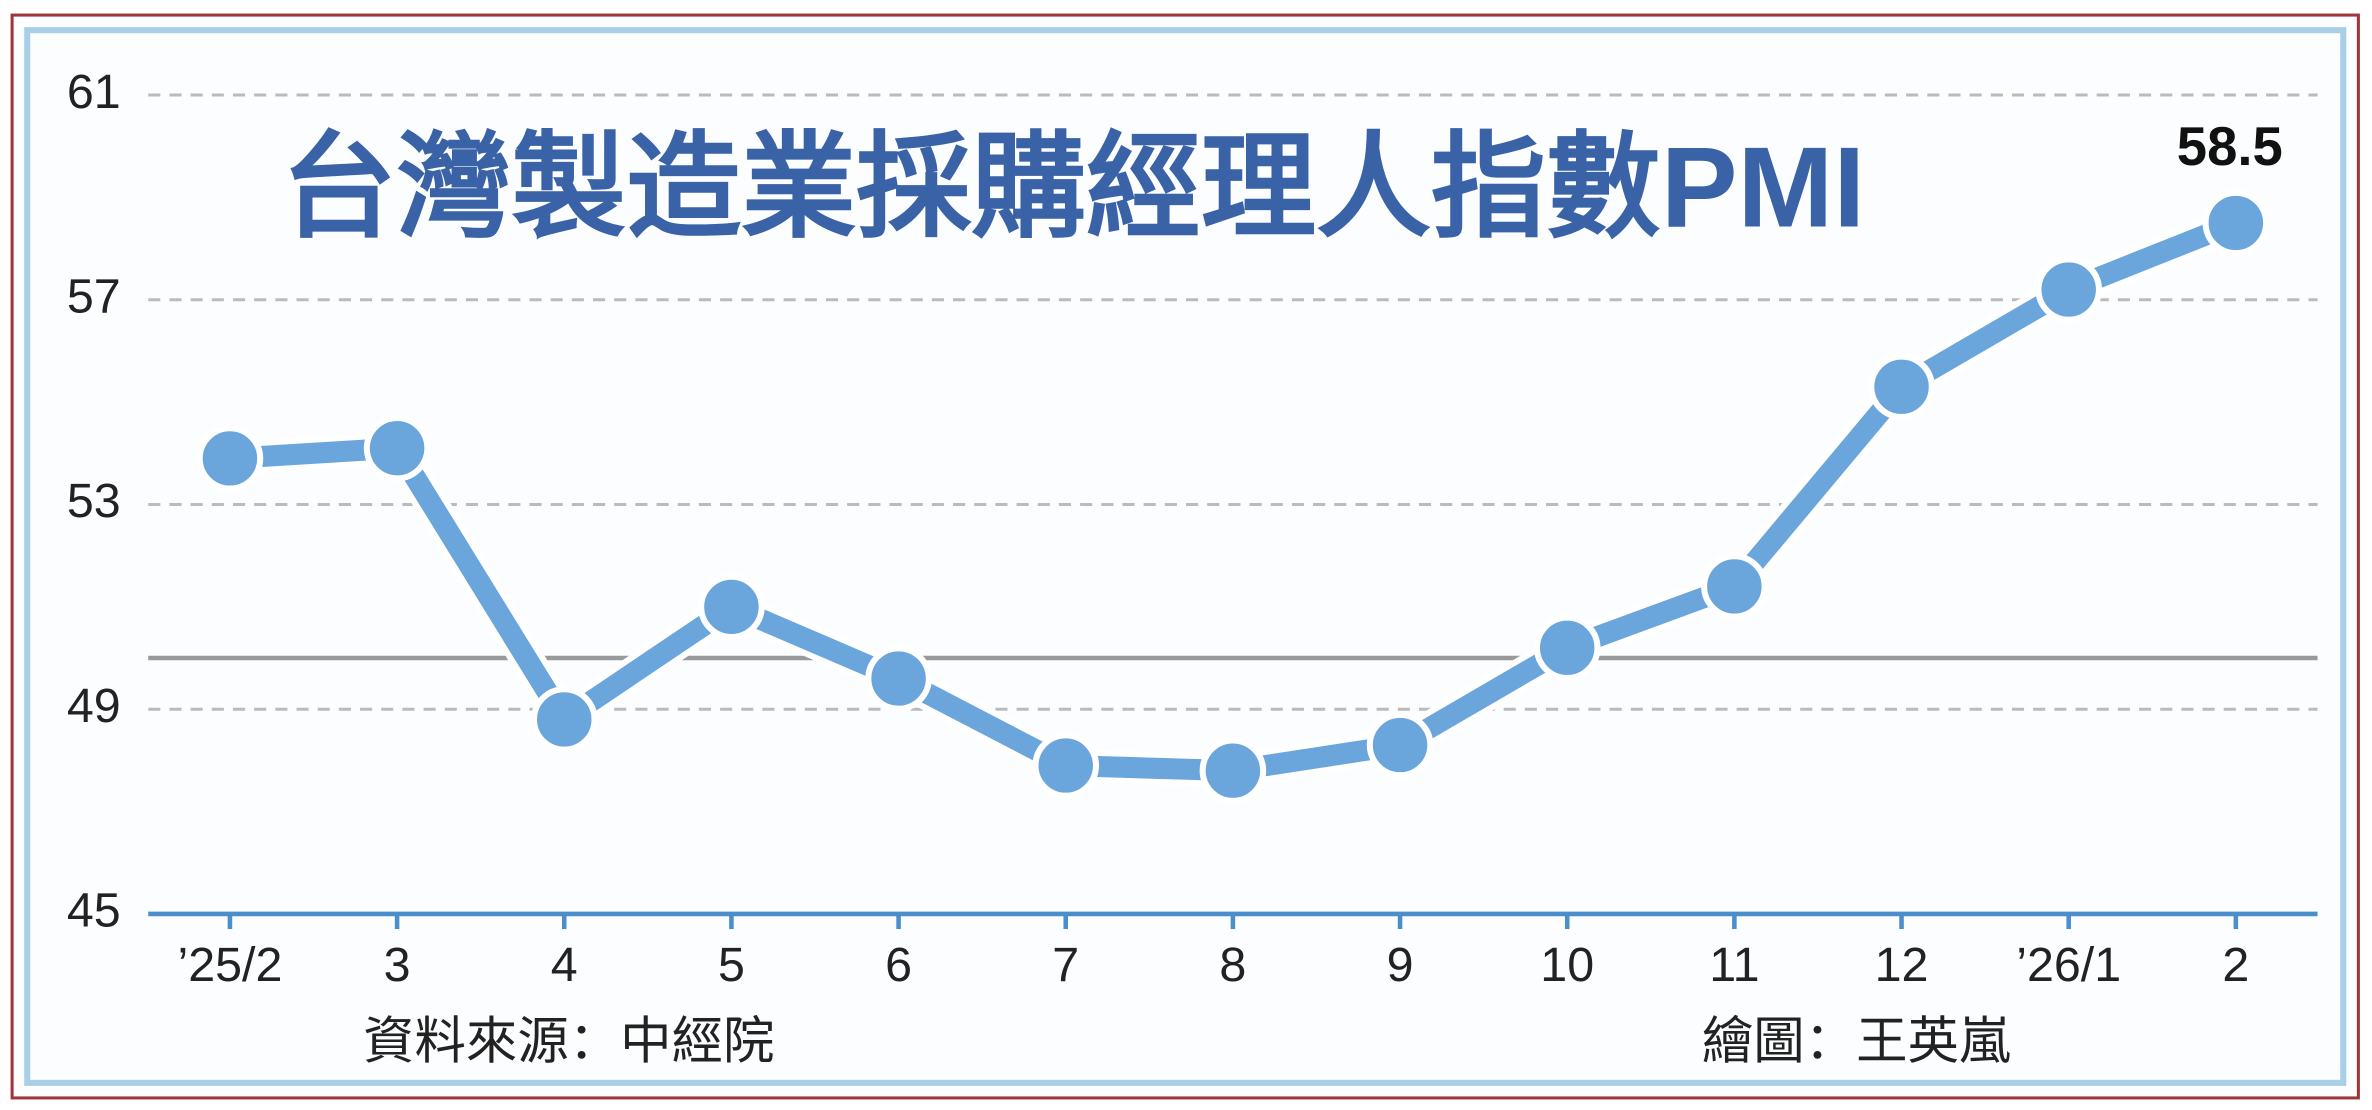 Image resolution: width=2372 pixels, height=1110 pixels. Describe the element at coordinates (94, 297) in the screenshot. I see `y-tick-label: 57` at that location.